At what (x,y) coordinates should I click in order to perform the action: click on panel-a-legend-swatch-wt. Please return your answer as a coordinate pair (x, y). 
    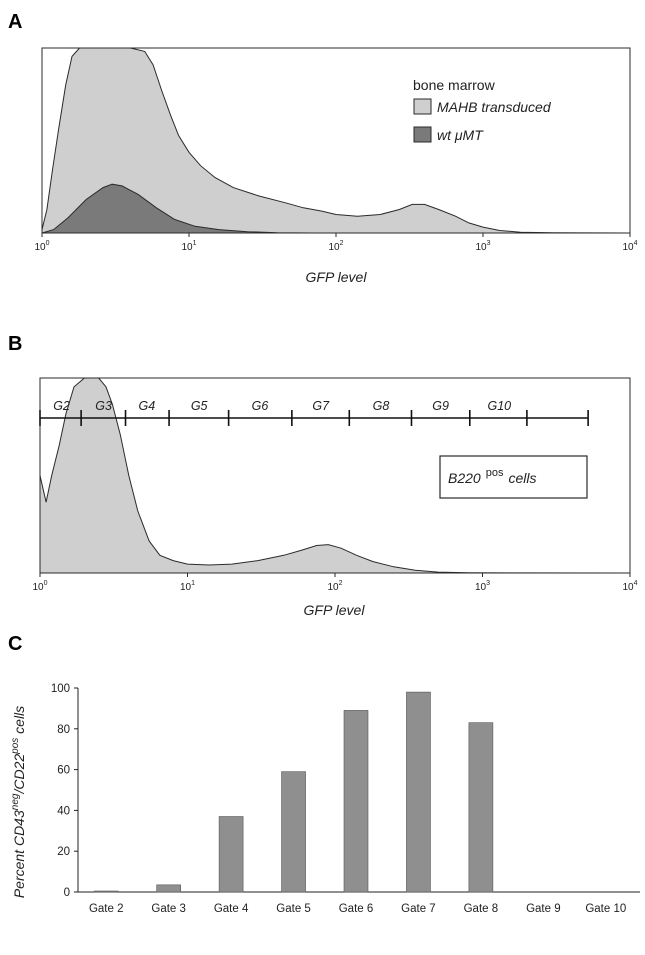
    Looking at the image, I should click on (422, 134).